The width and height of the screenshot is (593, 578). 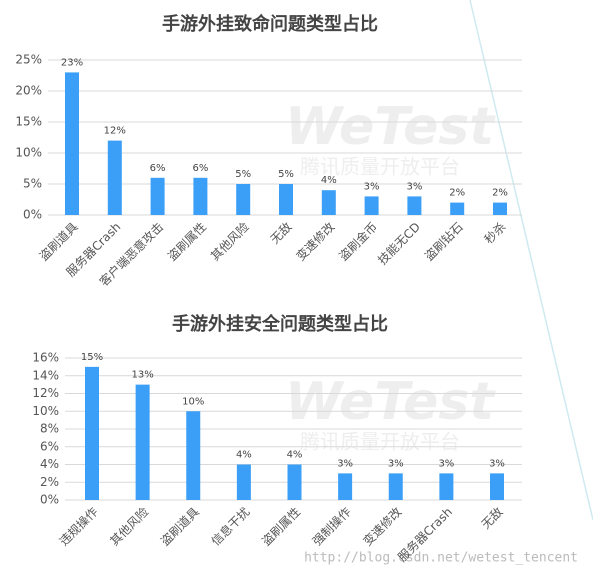 I want to click on y-tick-label: 16%, so click(x=45, y=358).